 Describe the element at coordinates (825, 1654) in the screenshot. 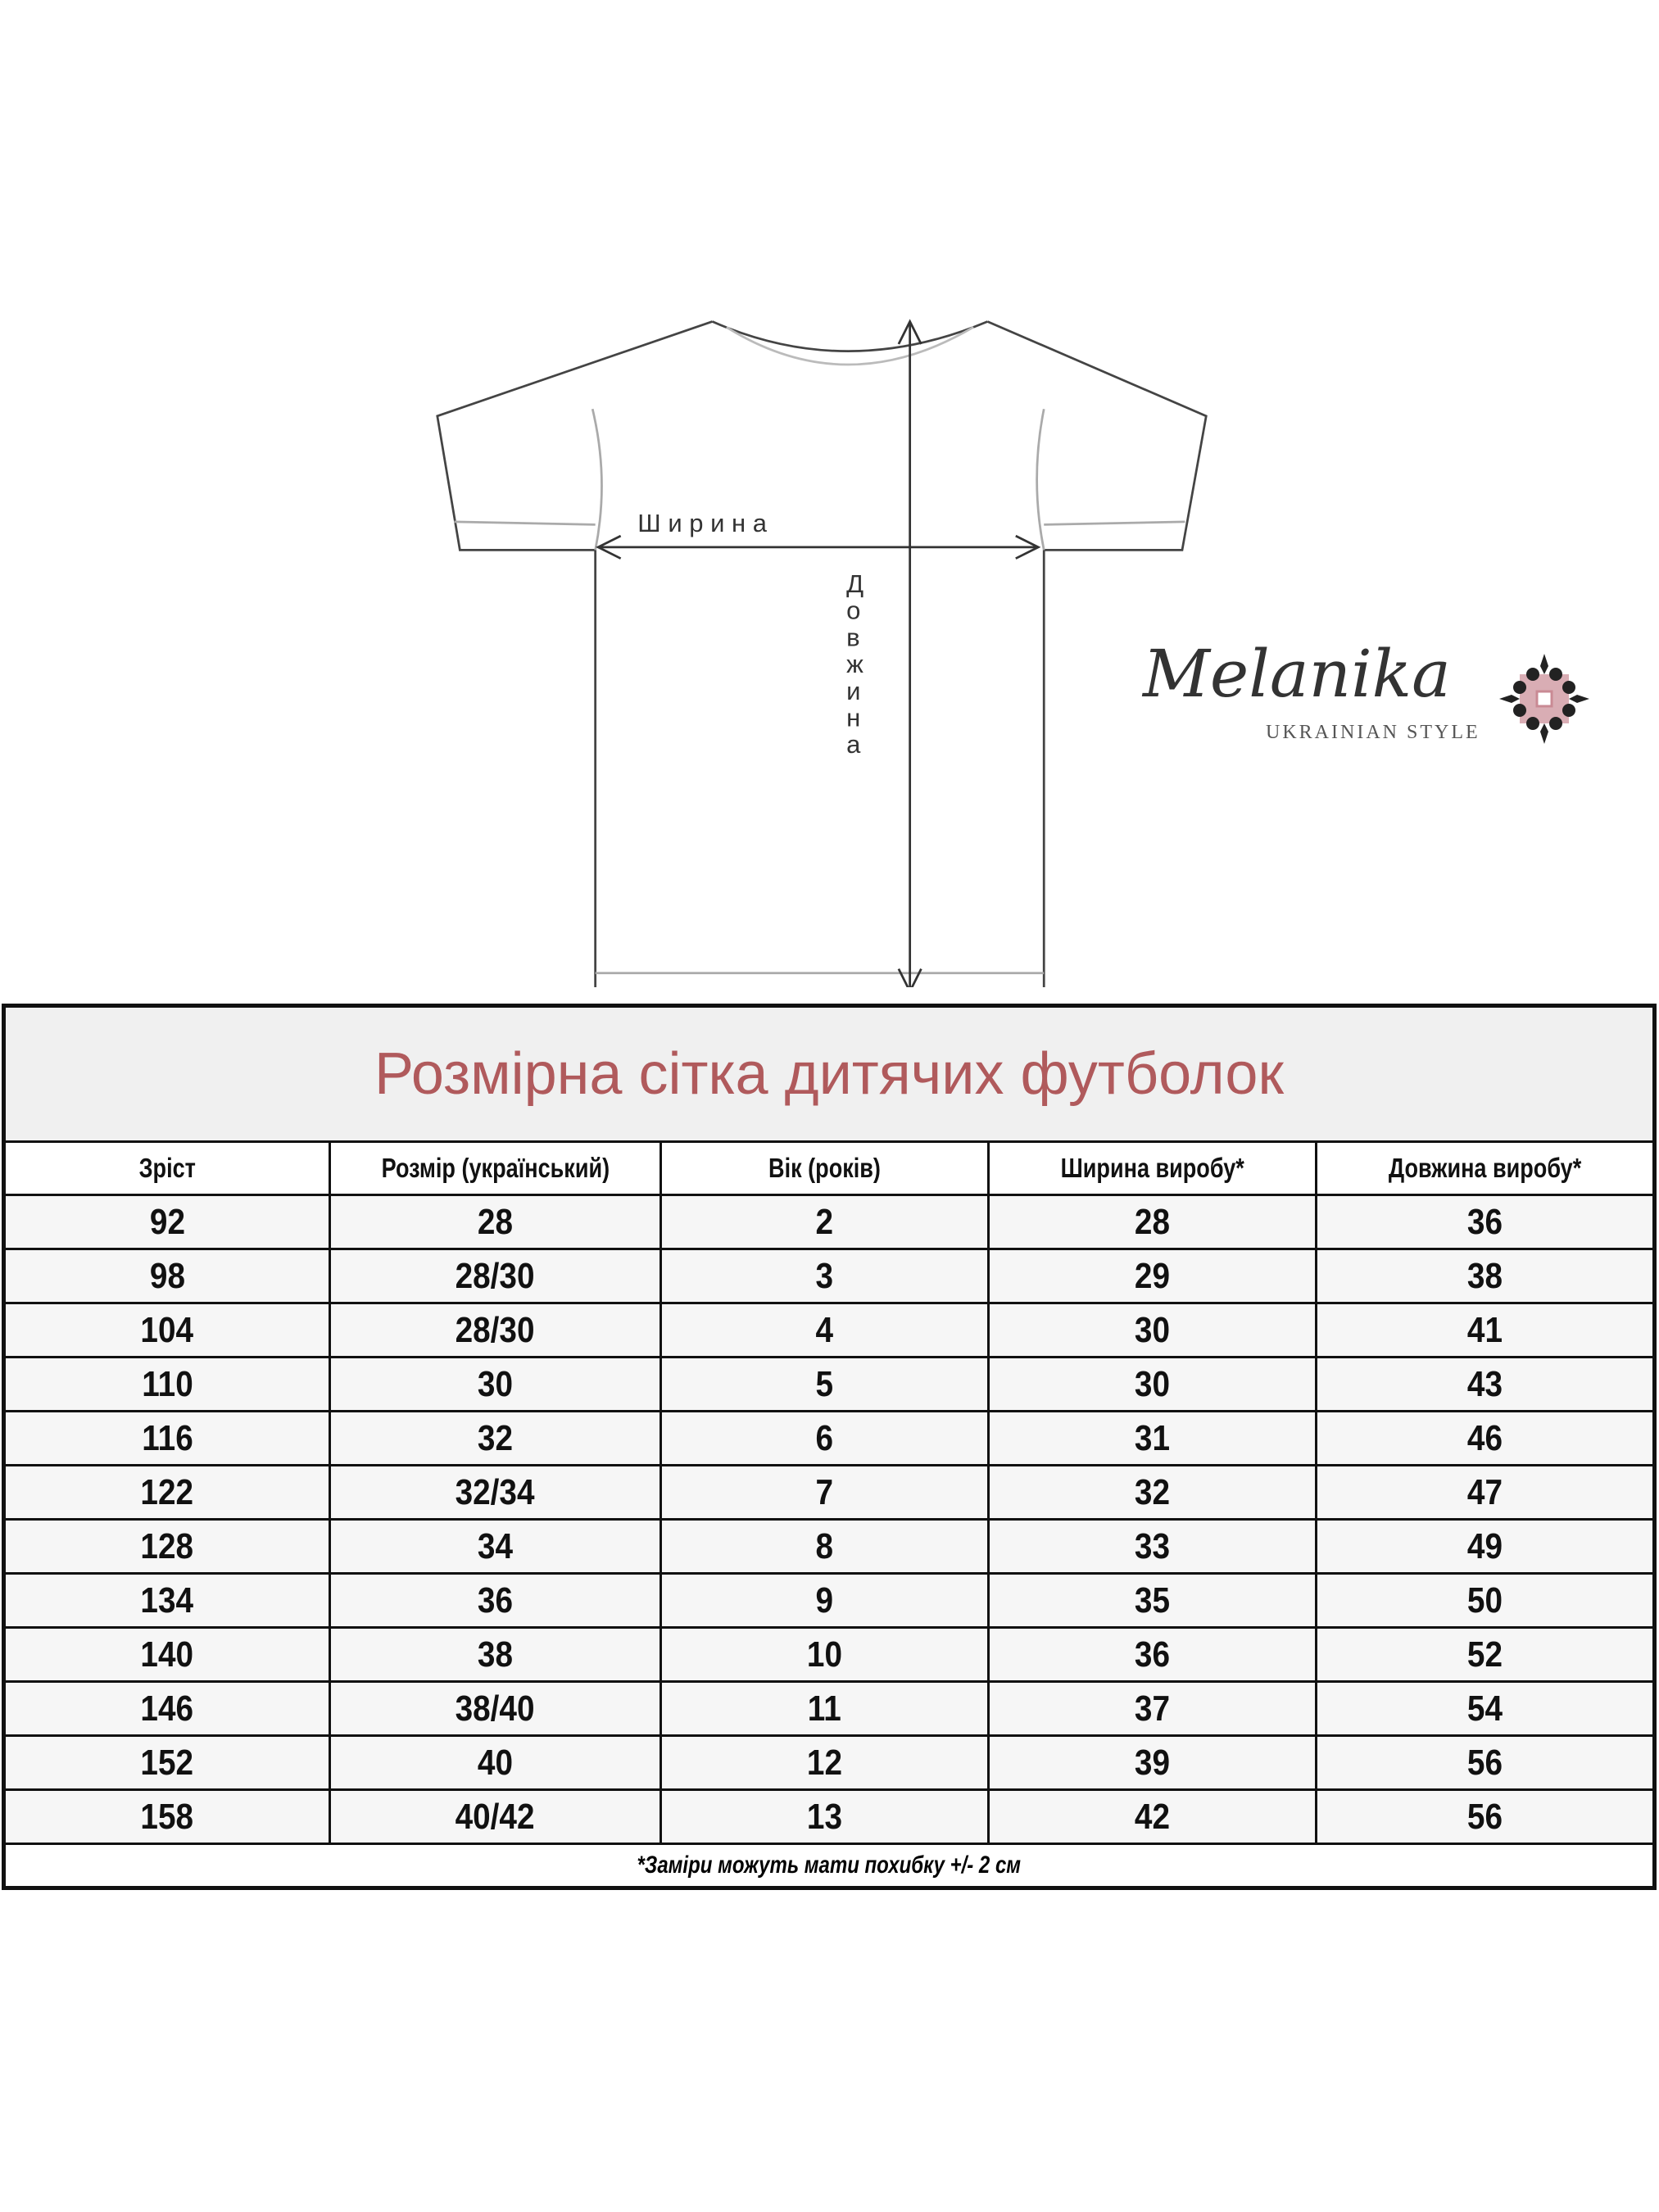

I see `table-cell: 10` at that location.